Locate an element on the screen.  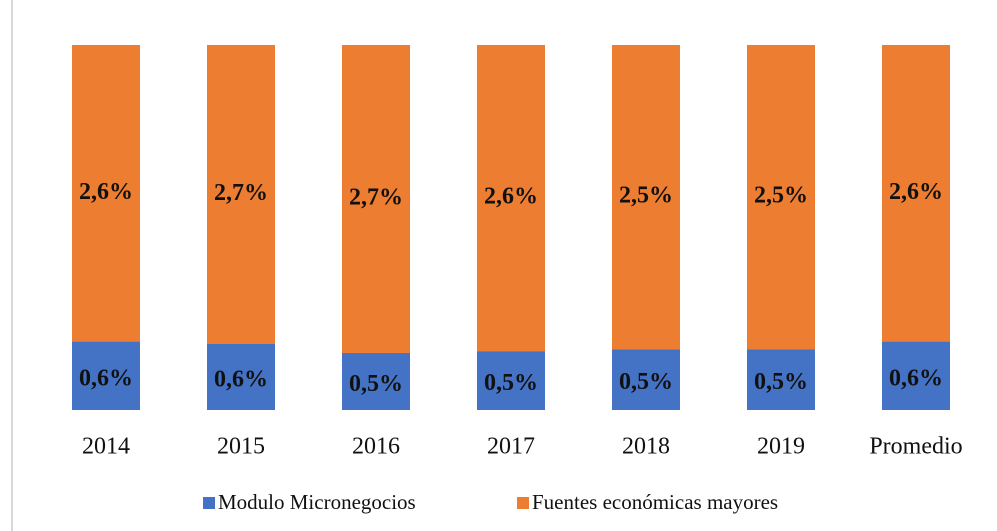
x-tick-label: 2015 is located at coordinates (241, 447).